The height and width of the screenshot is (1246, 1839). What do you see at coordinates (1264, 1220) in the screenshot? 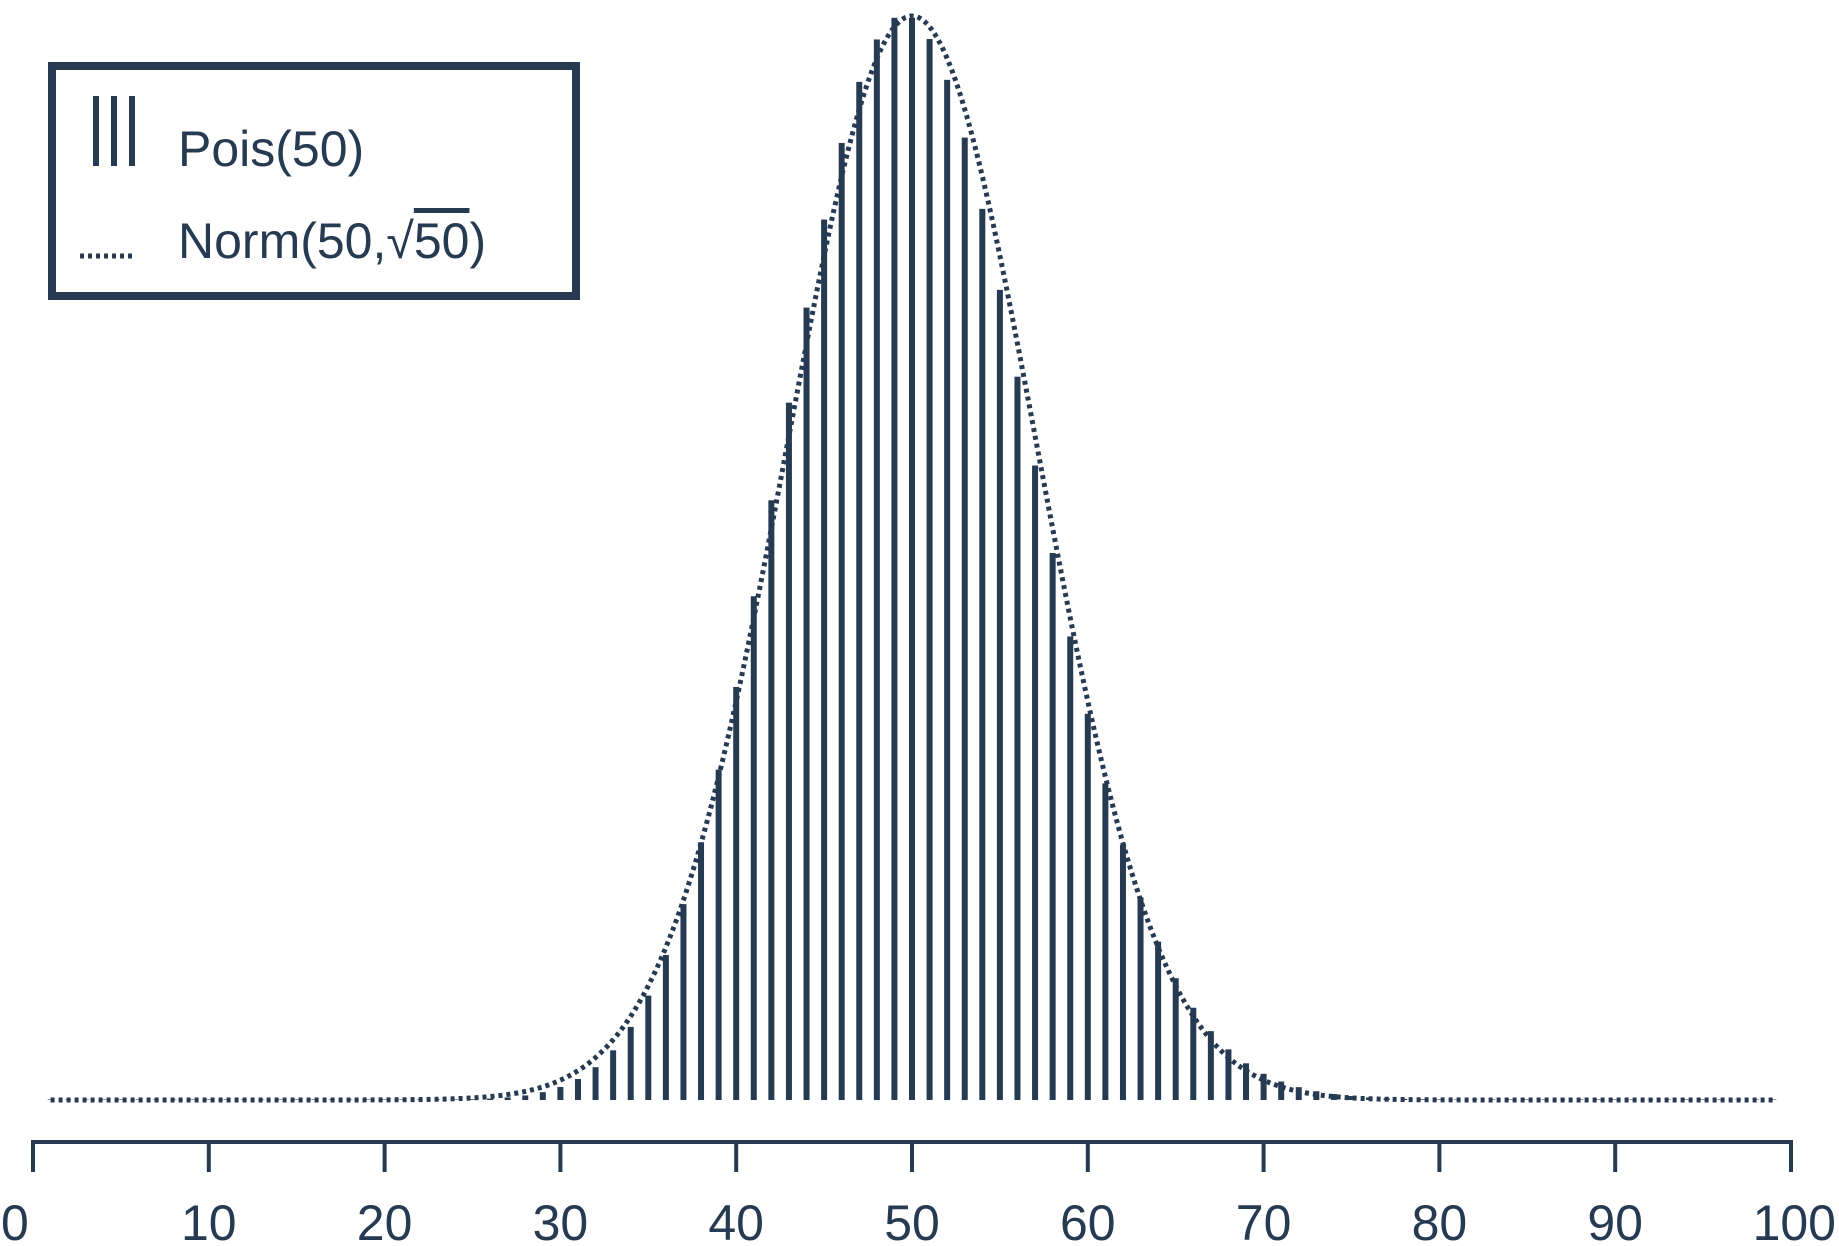
I see `x-tick-label-70: 70` at bounding box center [1264, 1220].